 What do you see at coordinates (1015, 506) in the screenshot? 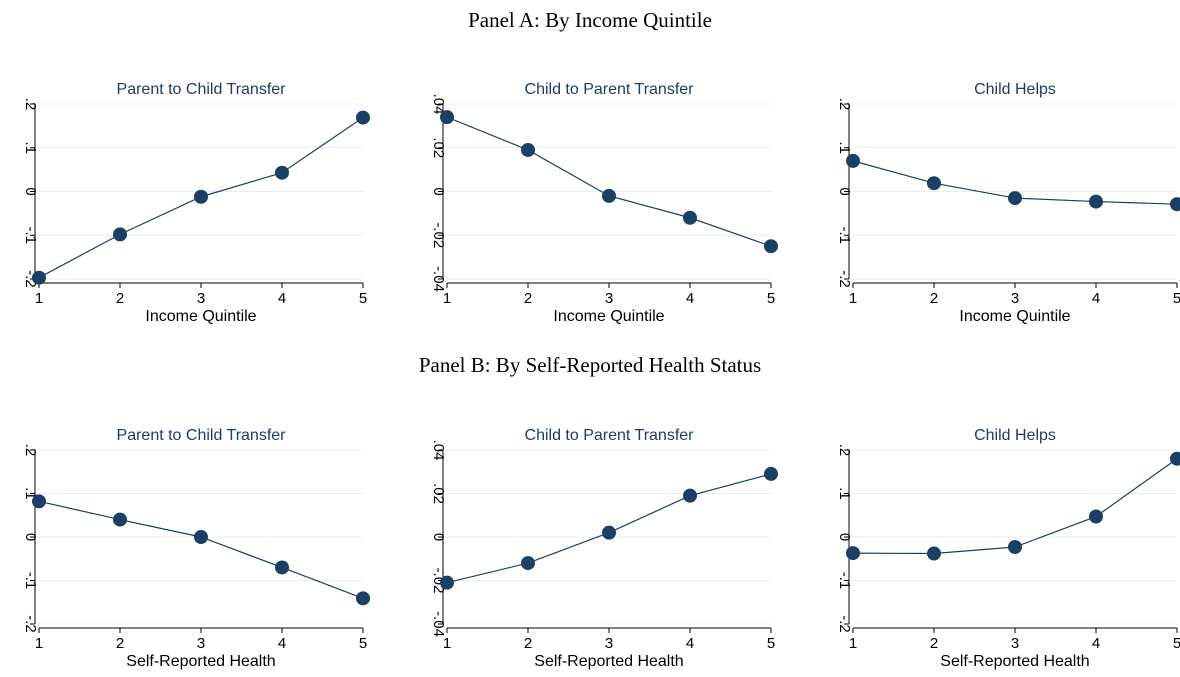
I see `chart-b3-series-line` at bounding box center [1015, 506].